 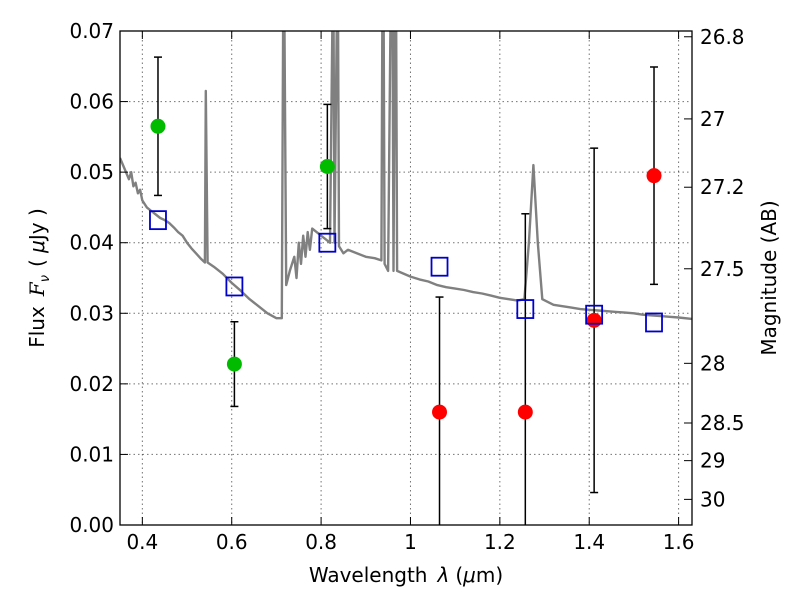 I want to click on x-tick-label: 1.4, so click(x=589, y=542).